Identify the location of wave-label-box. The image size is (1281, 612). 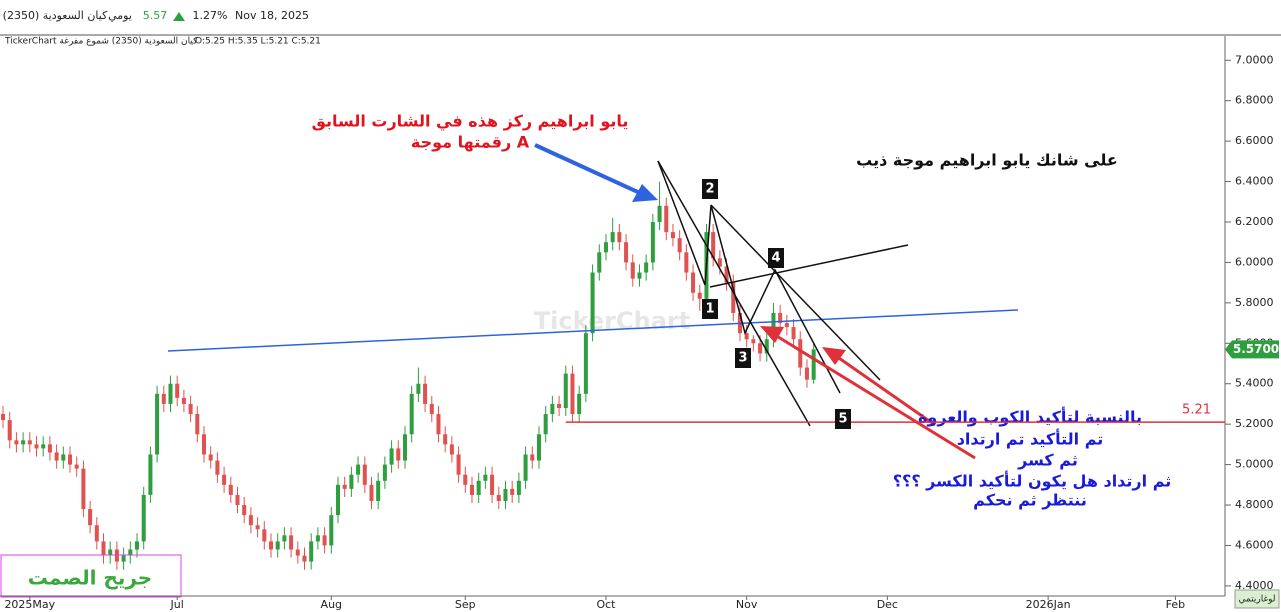
(776, 258).